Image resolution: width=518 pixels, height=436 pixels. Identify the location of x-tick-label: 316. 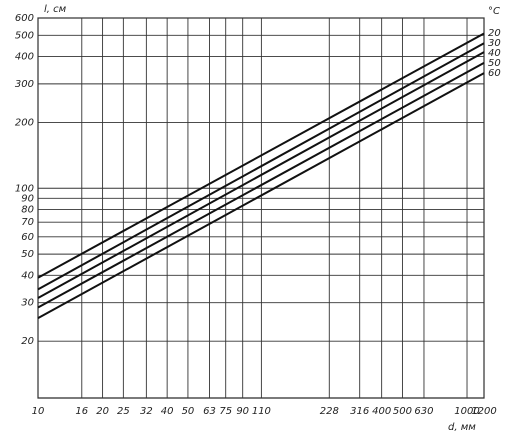
(359, 411).